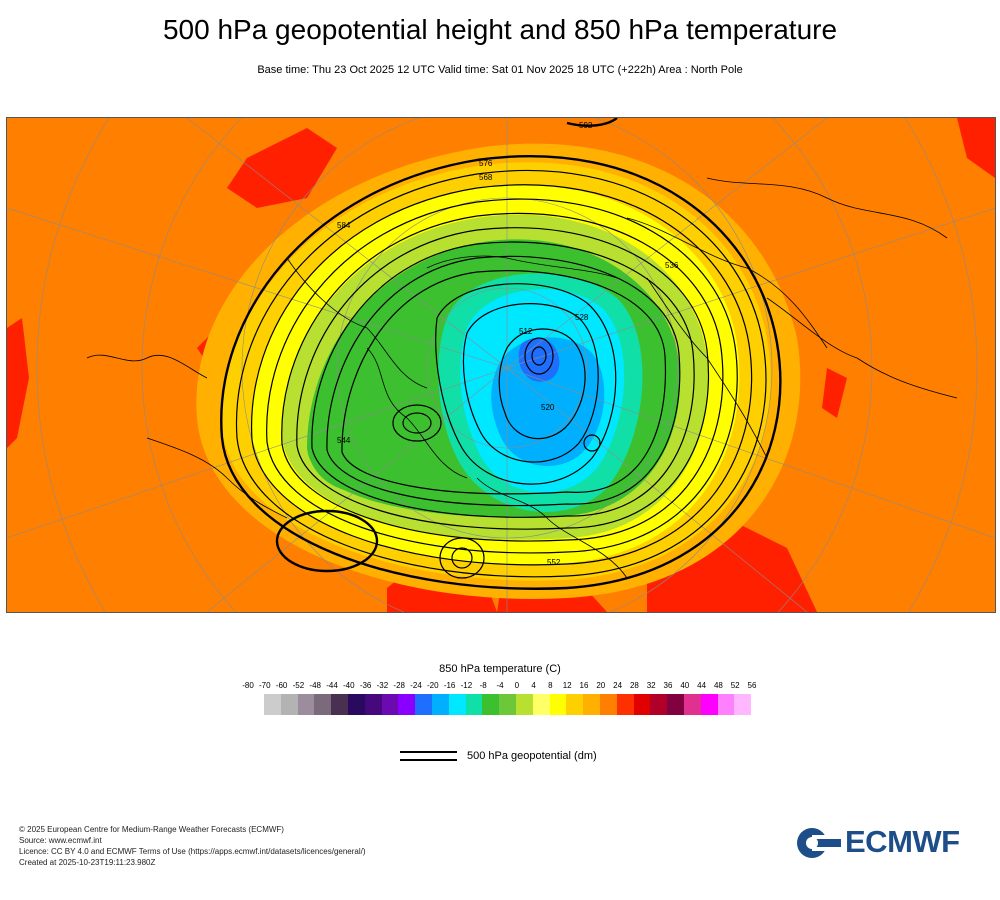 The height and width of the screenshot is (900, 1000). I want to click on contour-label: 568, so click(486, 177).